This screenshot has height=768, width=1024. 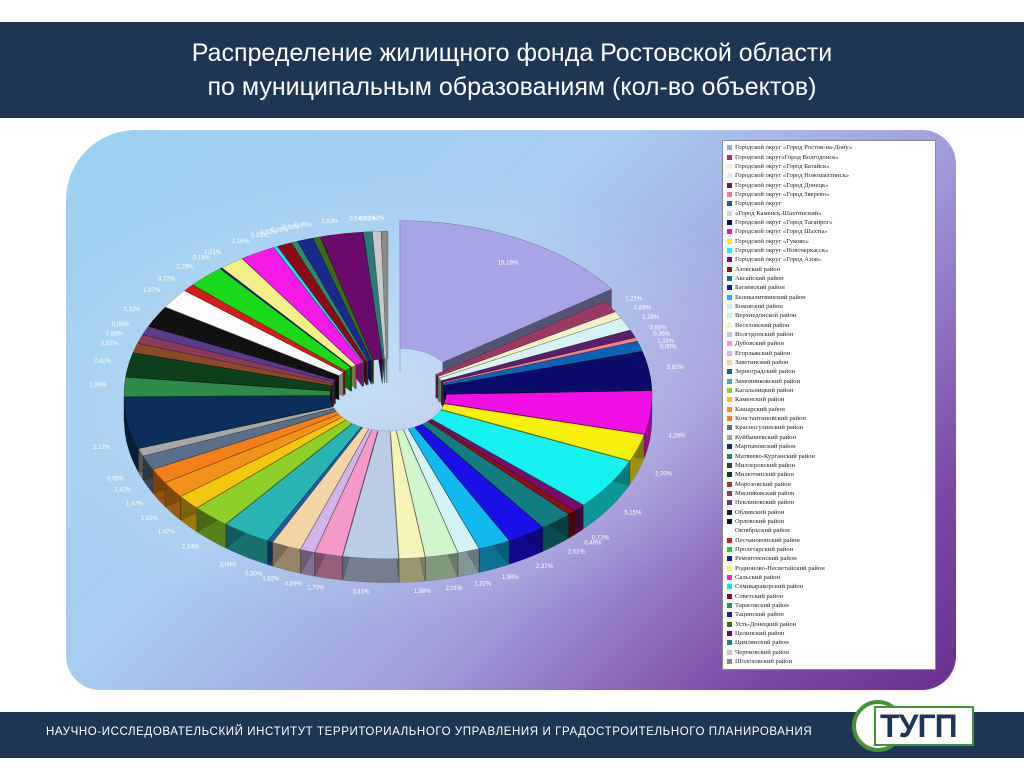 What do you see at coordinates (829, 343) in the screenshot?
I see `legend-item: Дубовский район` at bounding box center [829, 343].